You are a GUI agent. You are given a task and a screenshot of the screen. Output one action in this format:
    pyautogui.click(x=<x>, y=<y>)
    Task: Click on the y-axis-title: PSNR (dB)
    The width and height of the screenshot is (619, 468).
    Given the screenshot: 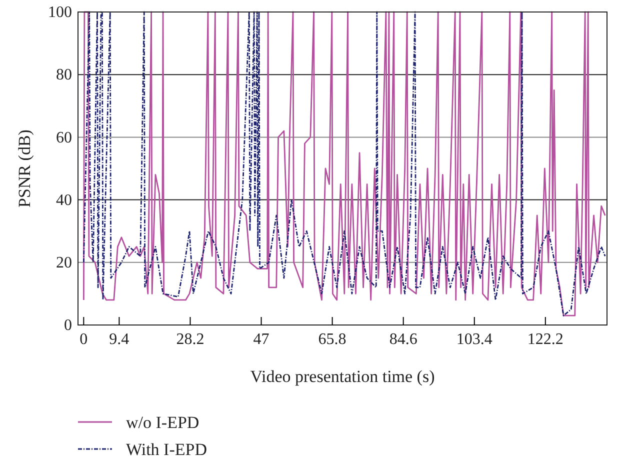 What is the action you would take?
    pyautogui.click(x=24, y=169)
    